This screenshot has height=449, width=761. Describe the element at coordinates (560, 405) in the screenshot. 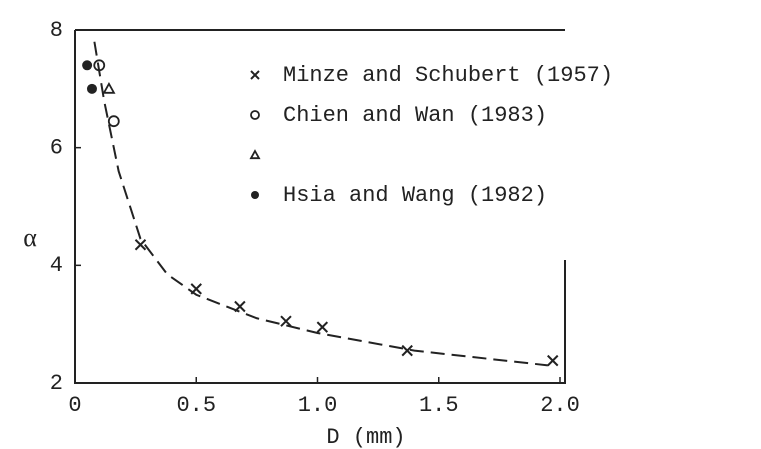

I see `x-tick-label: 2.0` at that location.